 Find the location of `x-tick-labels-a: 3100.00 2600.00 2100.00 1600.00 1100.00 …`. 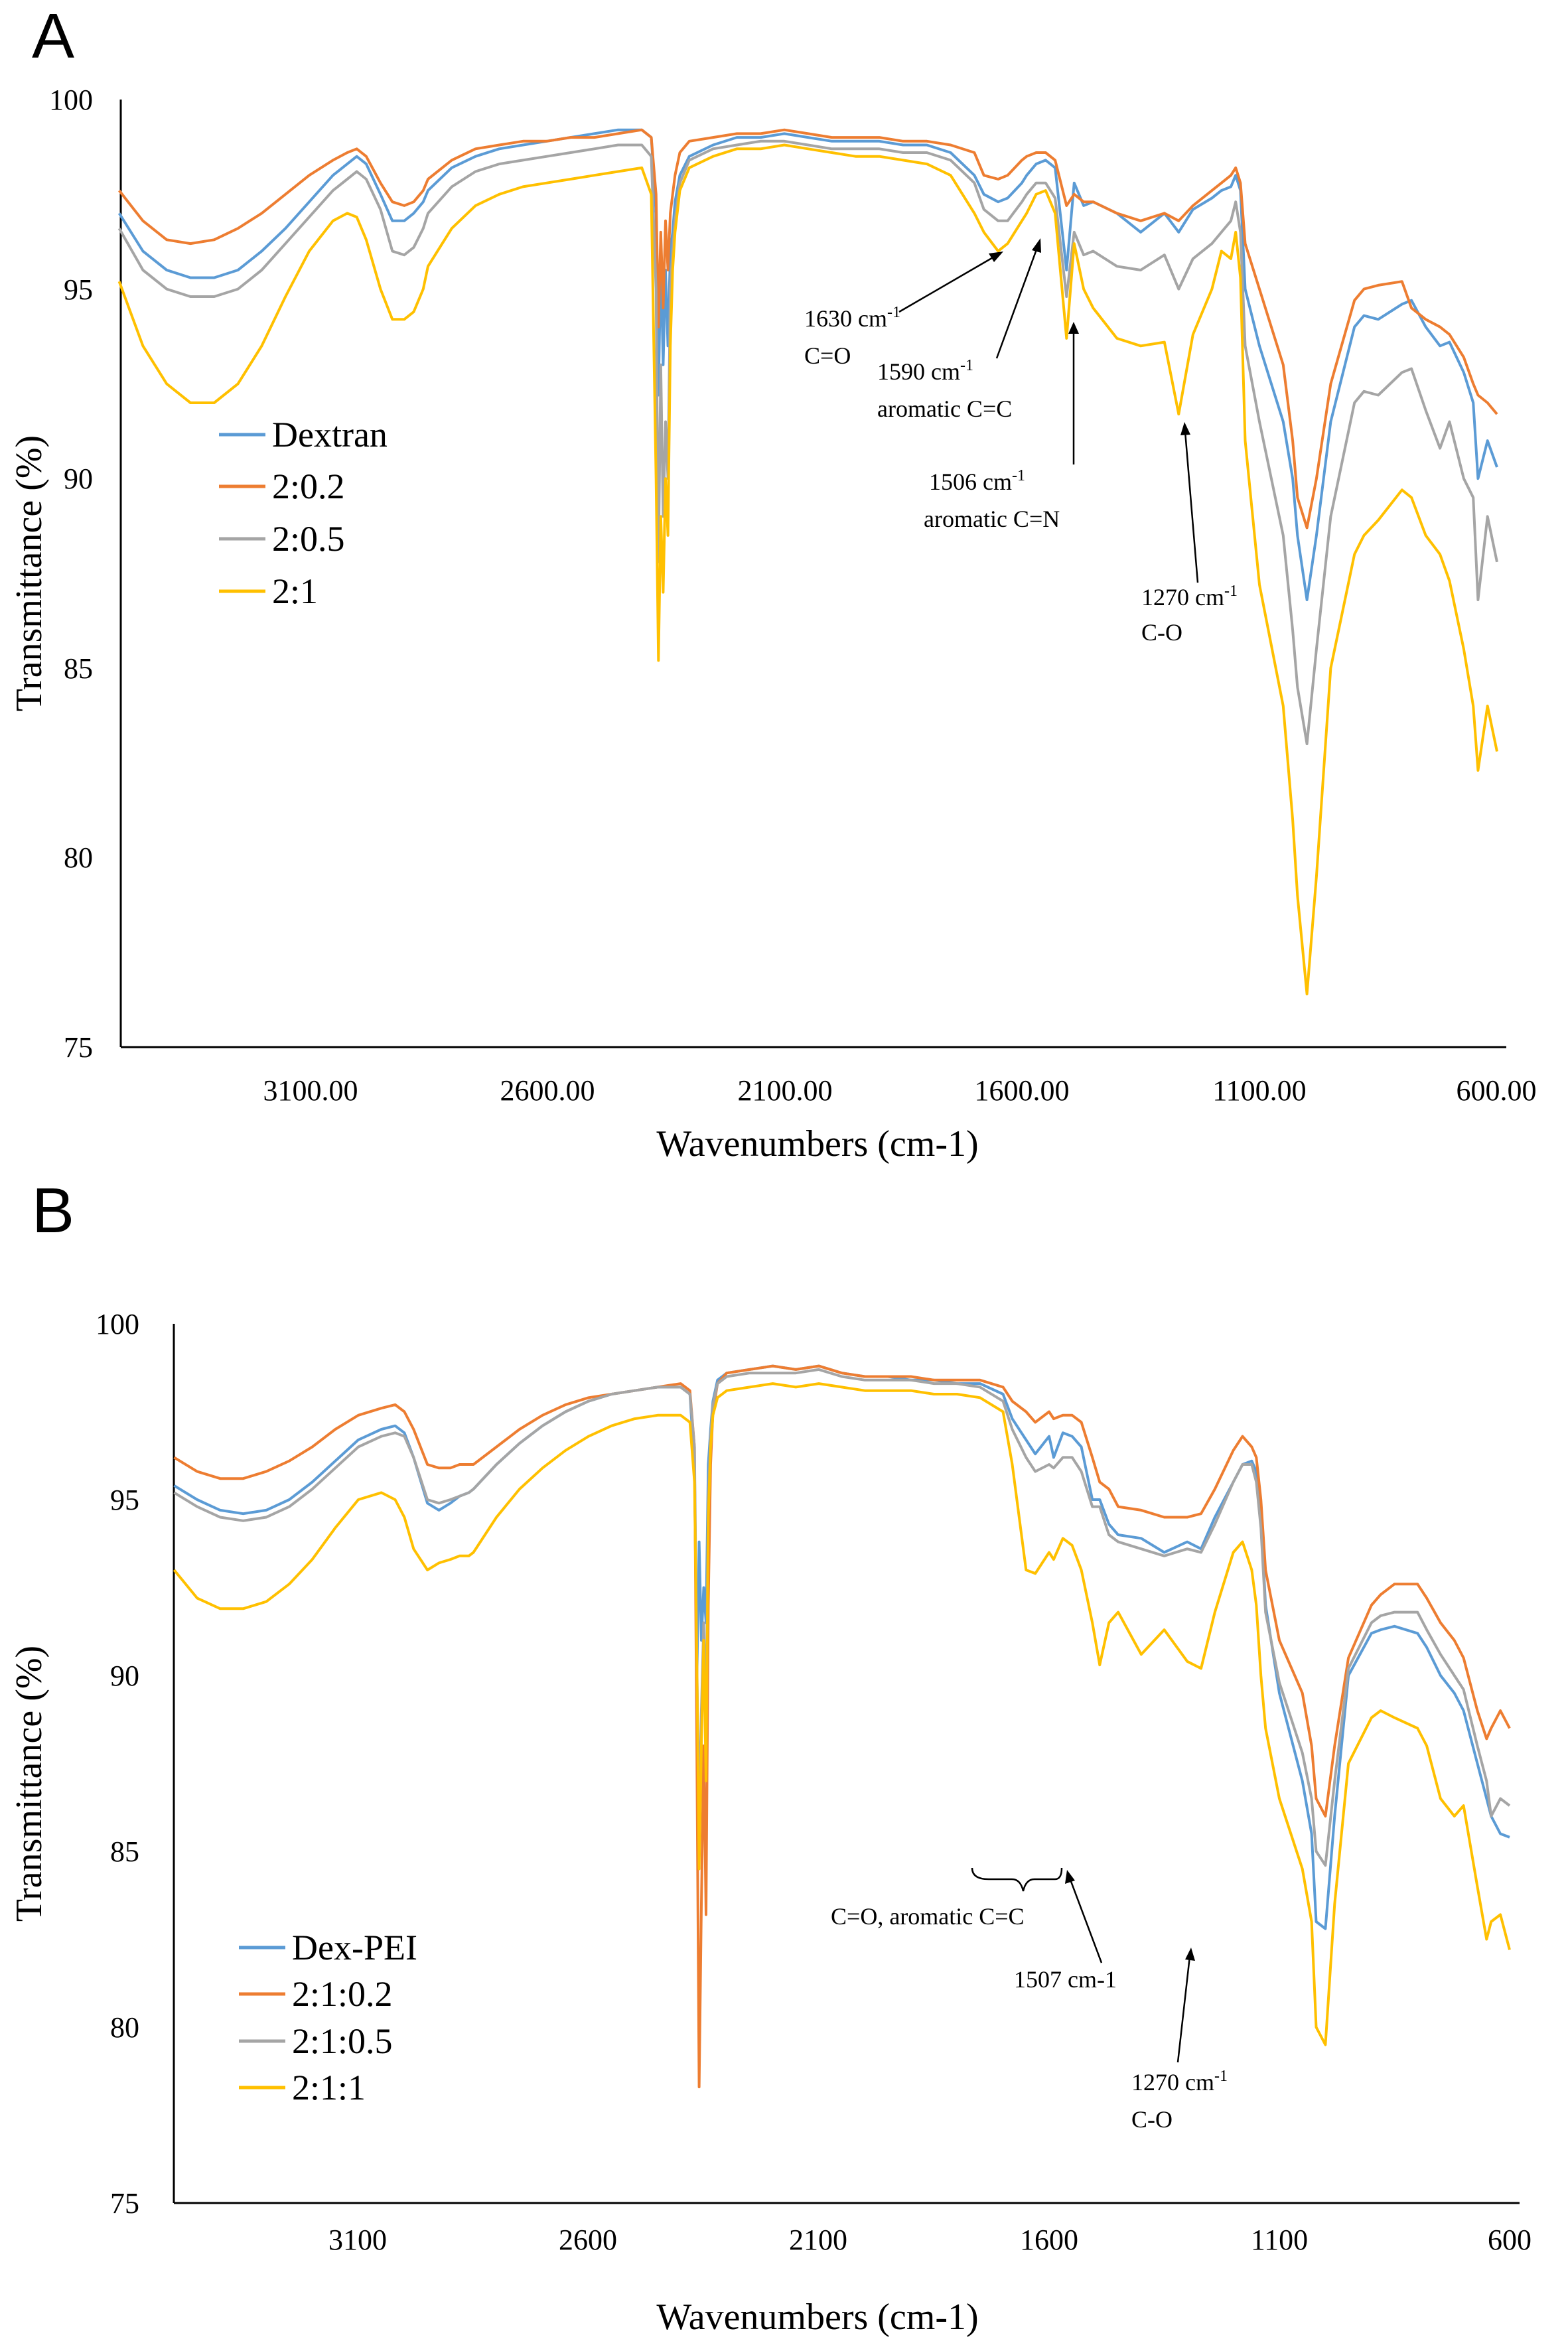

x-tick-labels-a: 3100.00 2600.00 2100.00 1600.00 1100.00 … is located at coordinates (900, 1090).